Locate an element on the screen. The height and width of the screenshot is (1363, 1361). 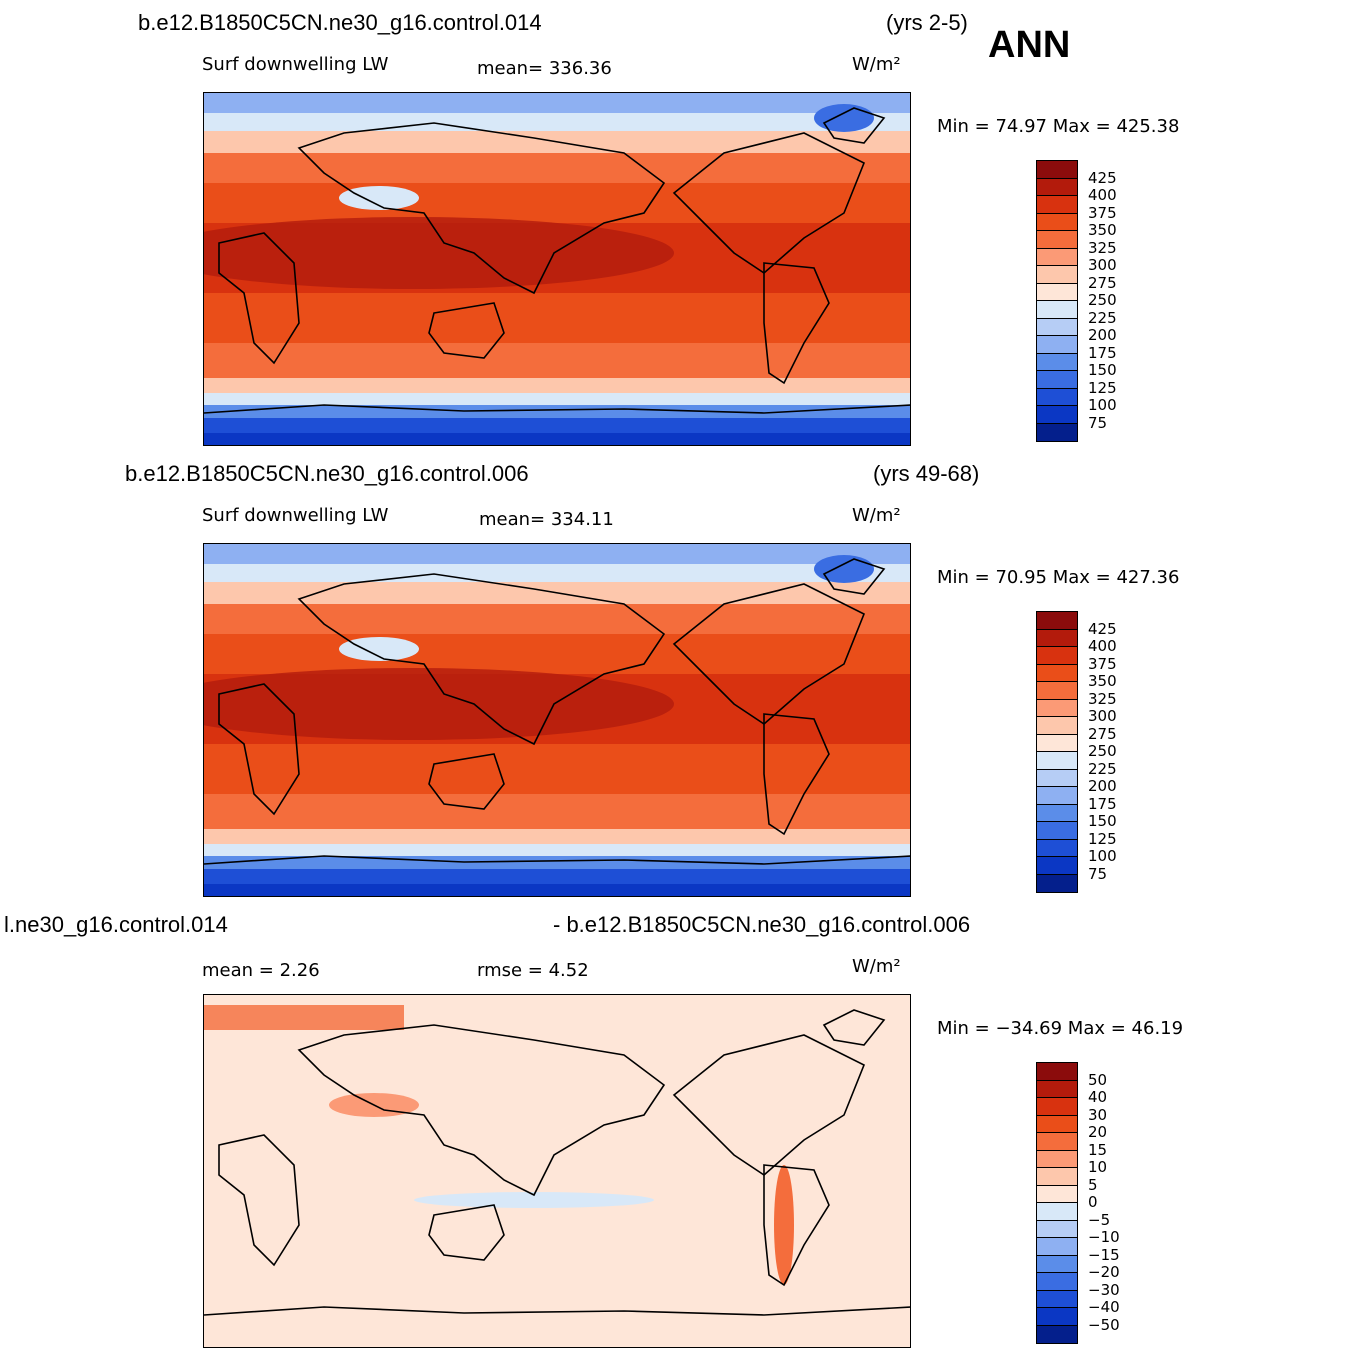
panel3-units: W/m² is located at coordinates (876, 966).